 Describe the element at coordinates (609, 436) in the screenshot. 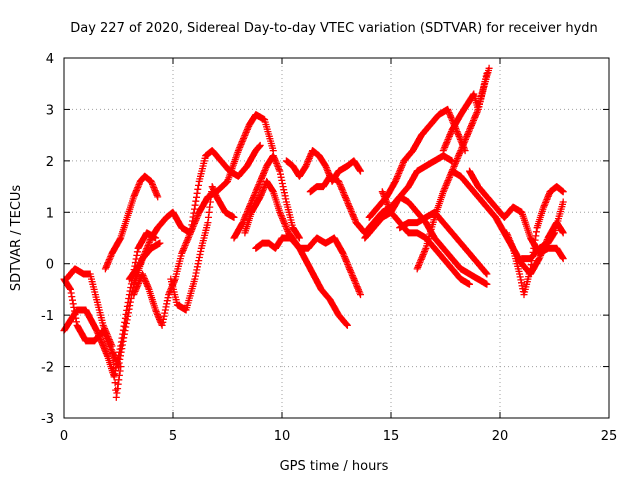

I see `x-tick-label: 25` at that location.